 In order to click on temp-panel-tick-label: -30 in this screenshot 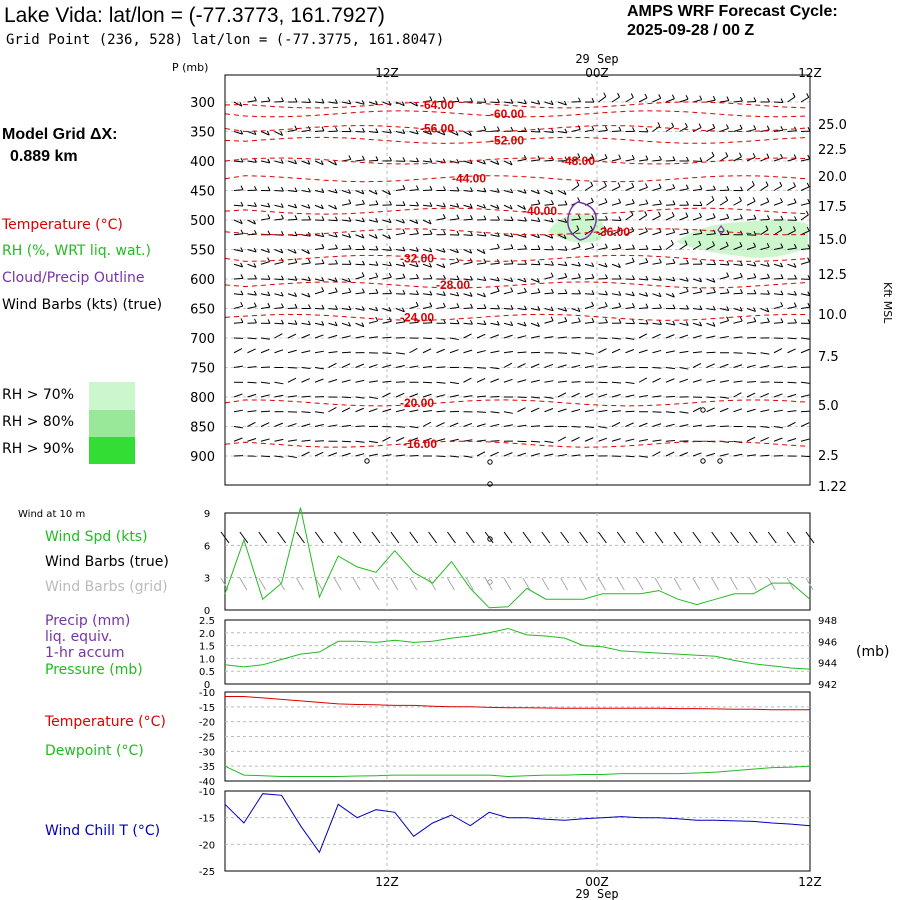, I will do `click(207, 752)`.